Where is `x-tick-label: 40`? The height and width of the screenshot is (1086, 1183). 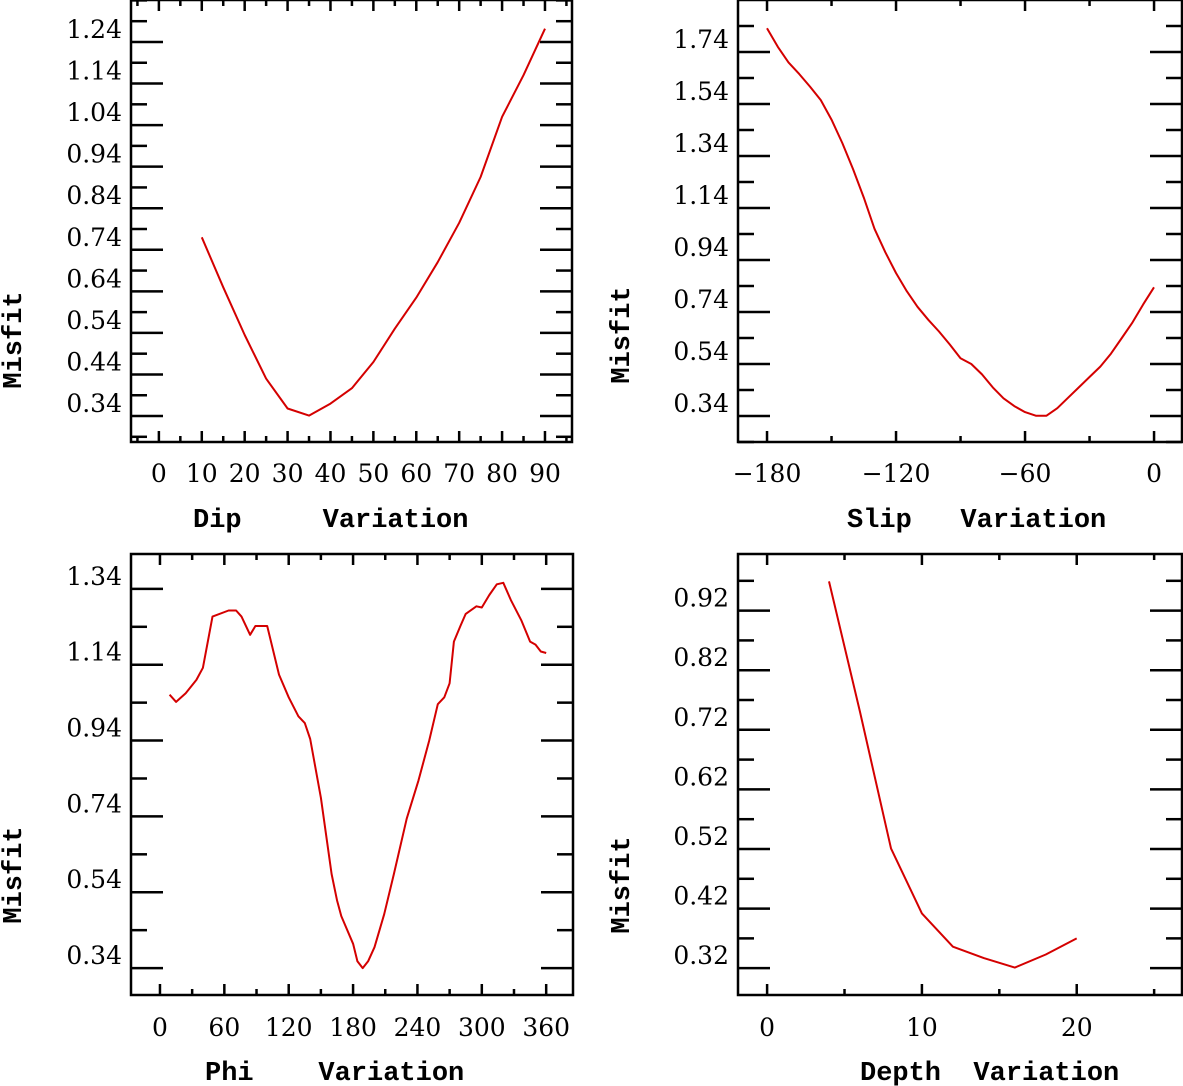
x-tick-label: 40 is located at coordinates (331, 473).